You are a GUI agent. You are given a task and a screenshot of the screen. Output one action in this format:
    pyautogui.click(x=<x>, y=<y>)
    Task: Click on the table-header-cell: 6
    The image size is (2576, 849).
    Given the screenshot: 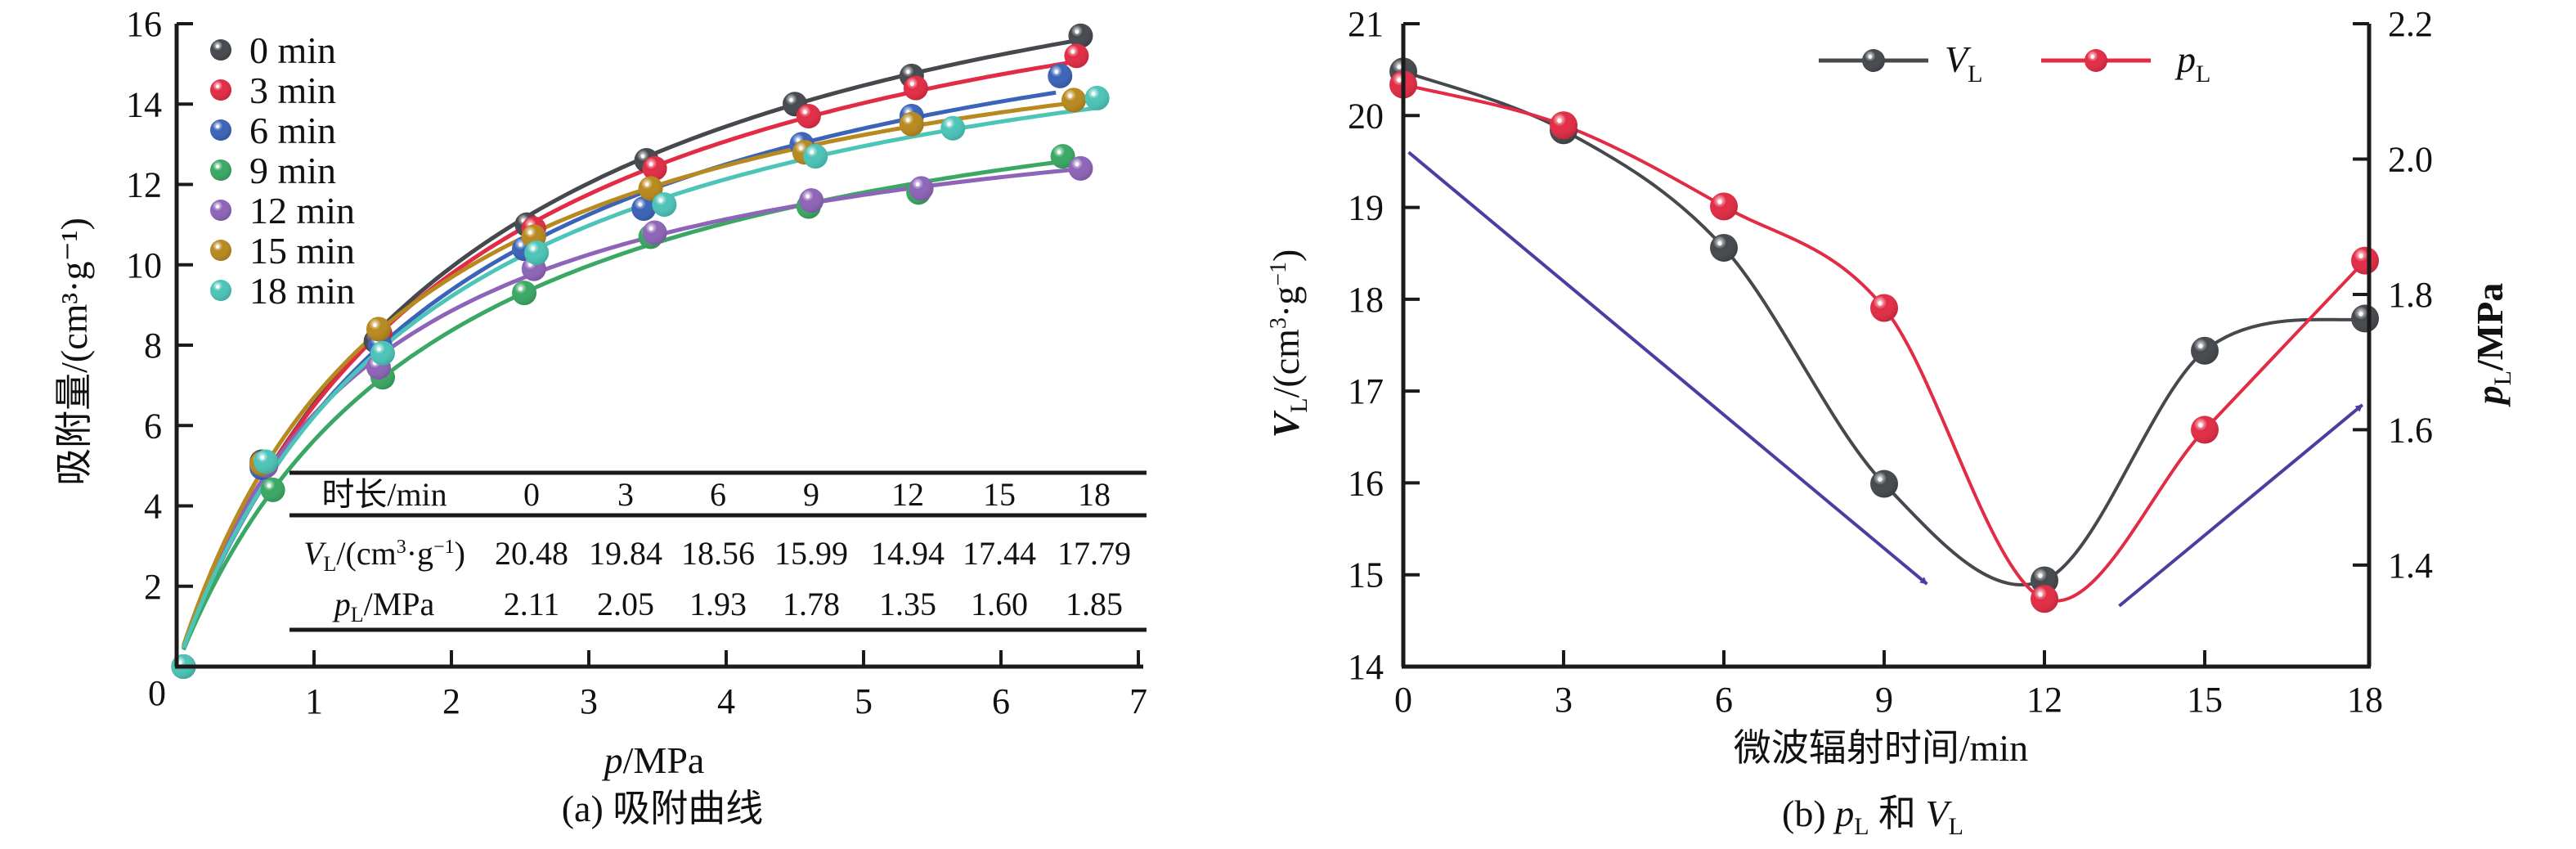 What is the action you would take?
    pyautogui.click(x=718, y=494)
    